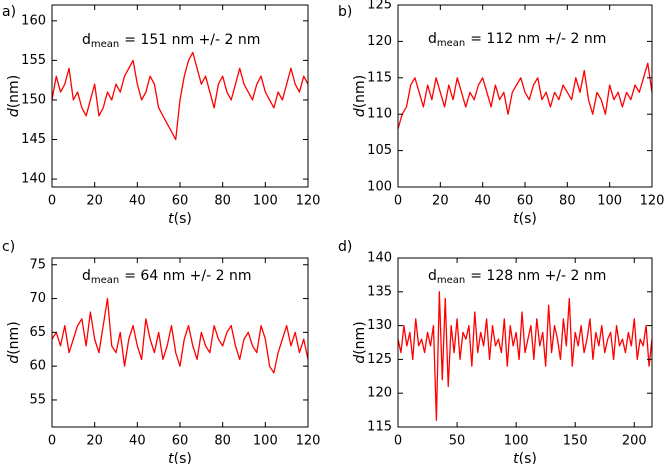  I want to click on y-tick-label: 75, so click(37, 264).